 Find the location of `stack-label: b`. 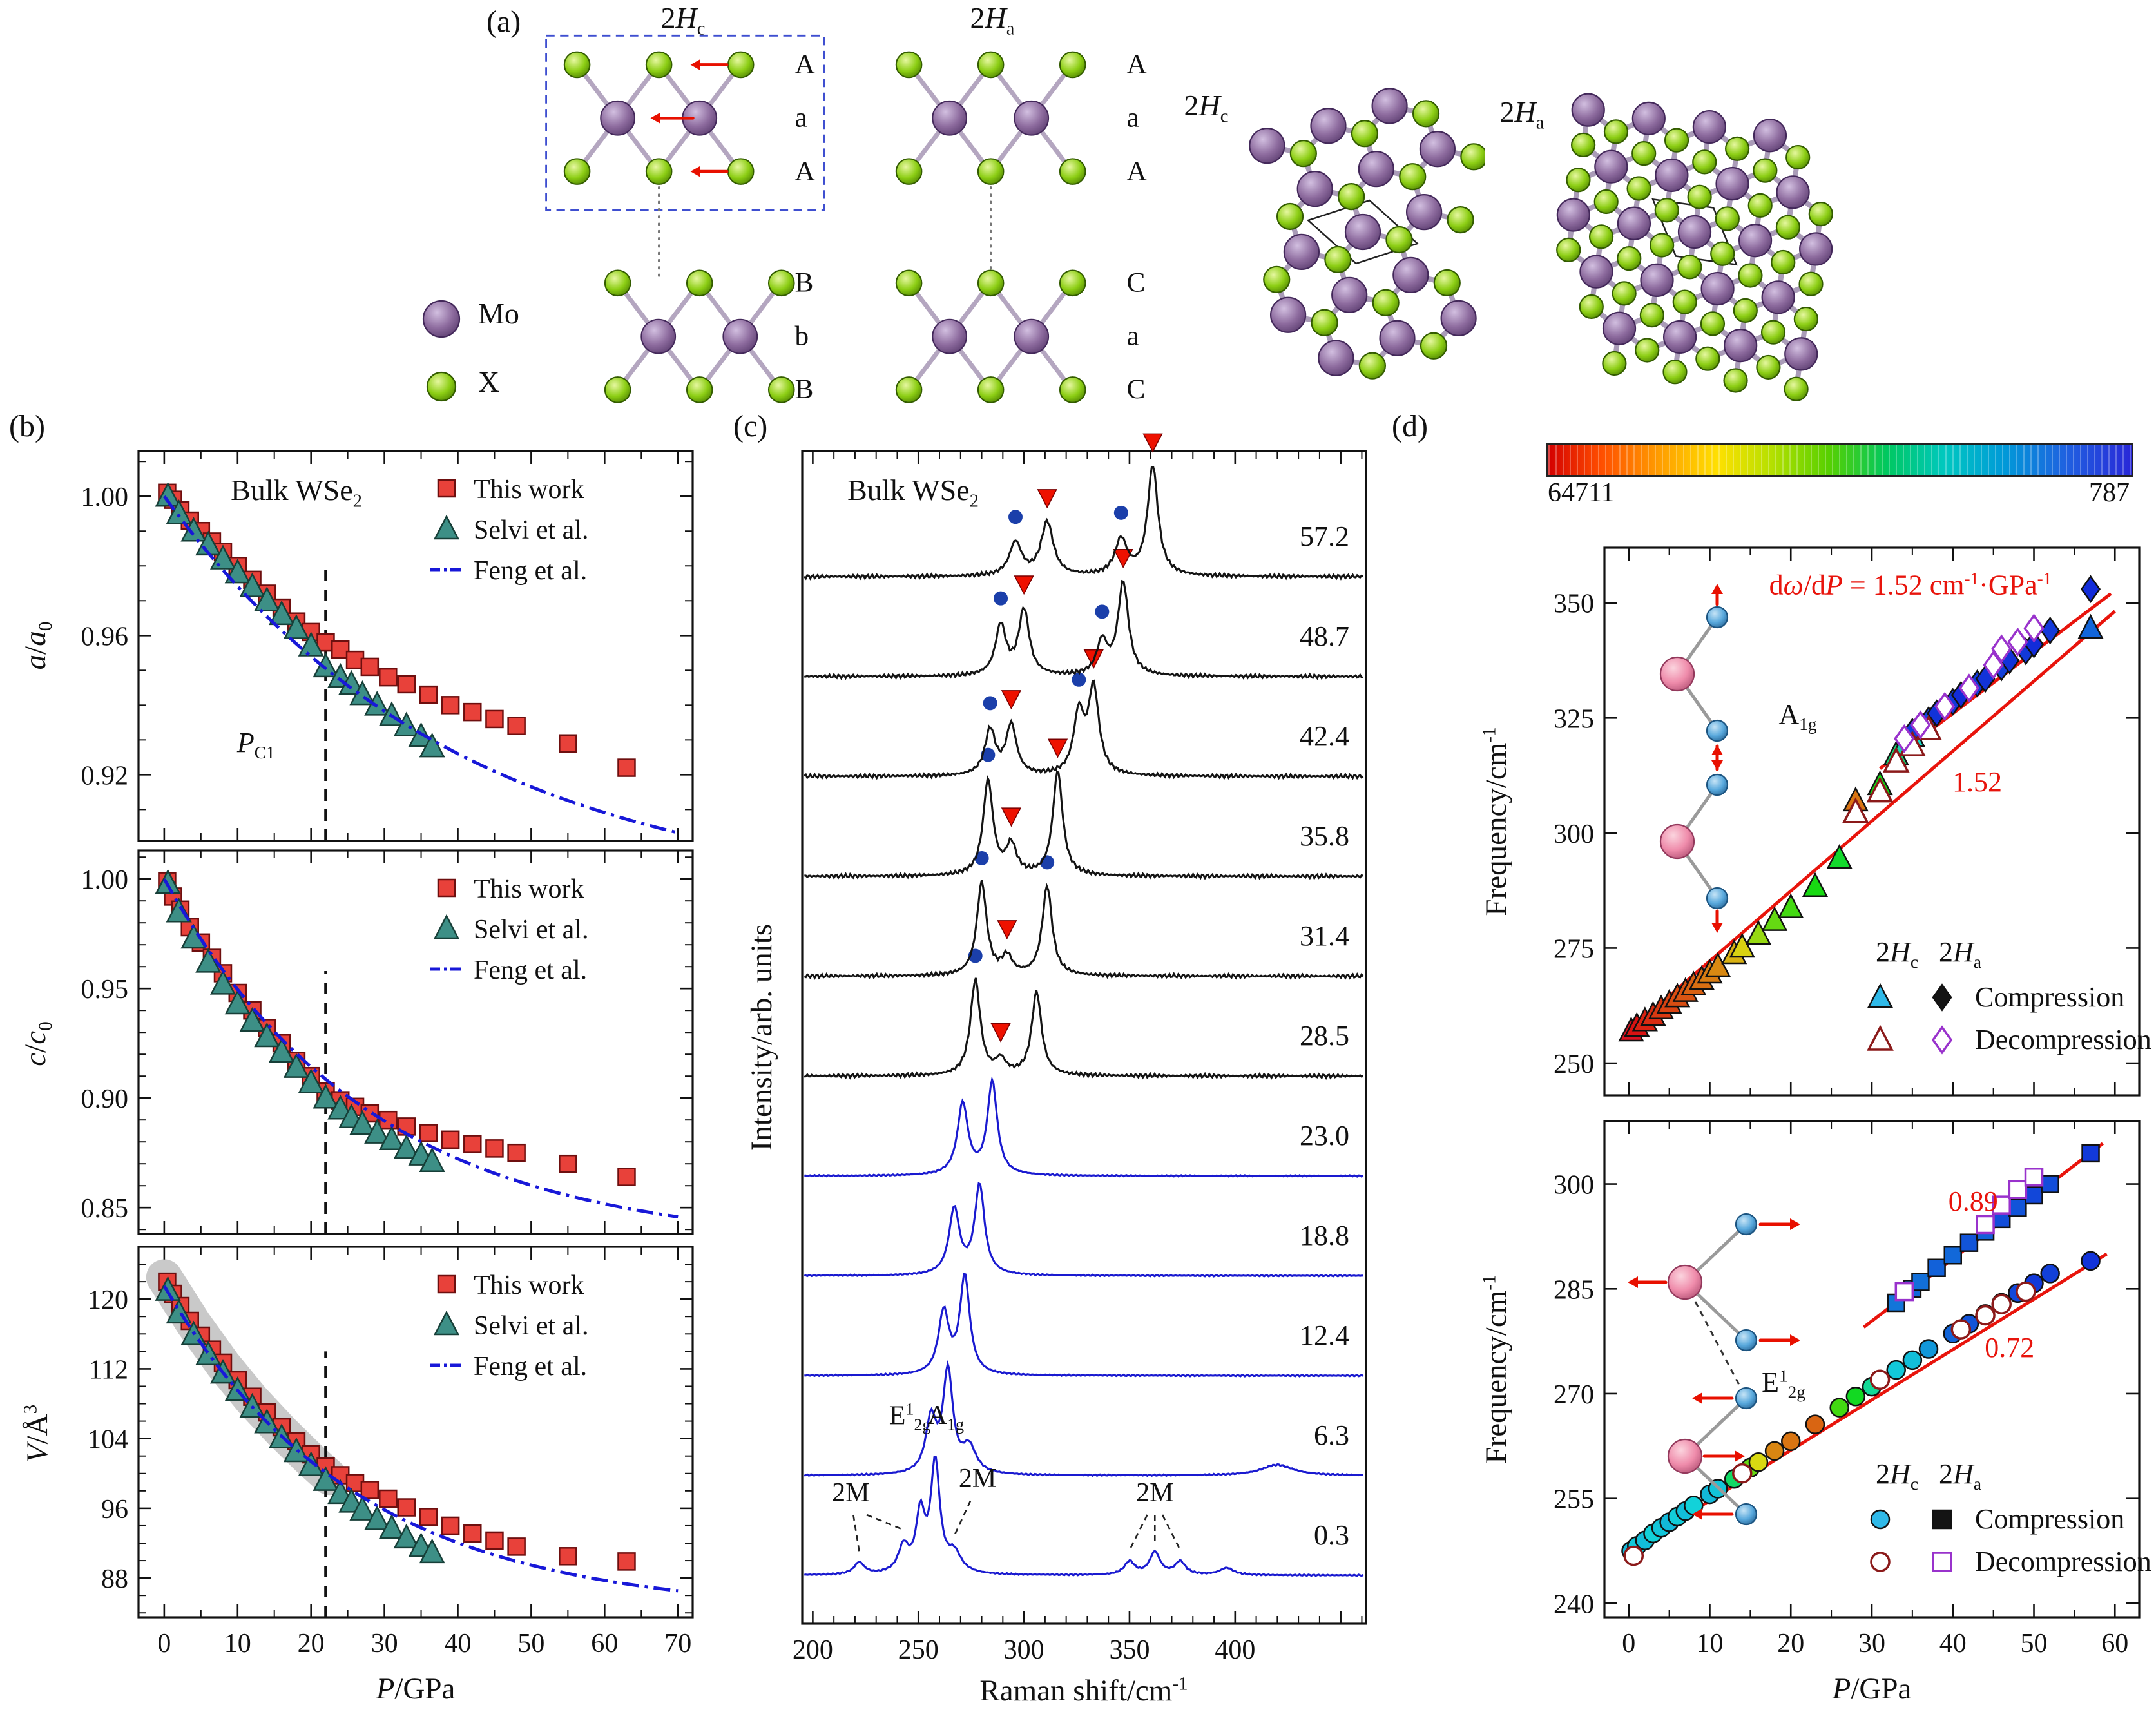

stack-label: b is located at coordinates (802, 335).